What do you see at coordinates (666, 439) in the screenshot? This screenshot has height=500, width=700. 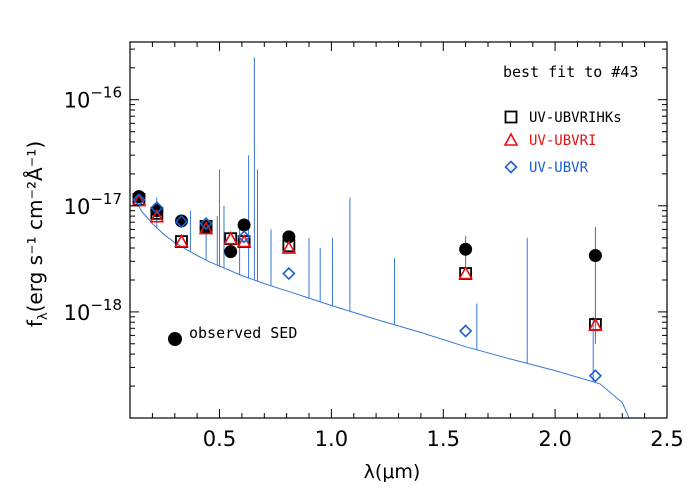 I see `x-tick-label: 2.5` at bounding box center [666, 439].